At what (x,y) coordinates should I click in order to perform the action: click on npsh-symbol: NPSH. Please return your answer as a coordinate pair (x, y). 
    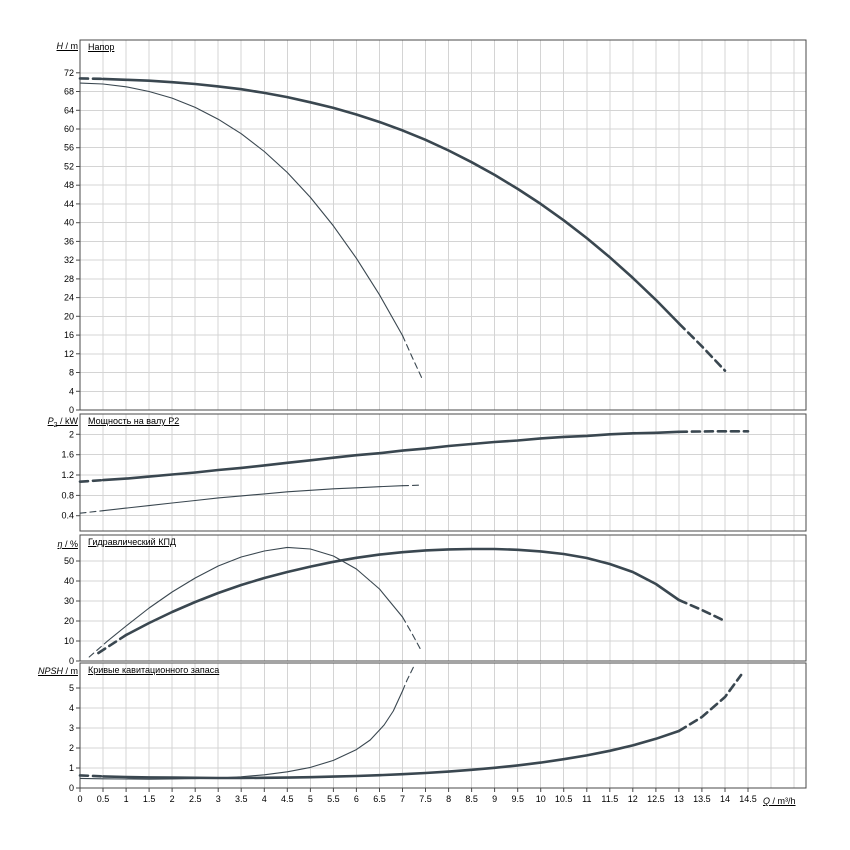
    Looking at the image, I should click on (50, 671).